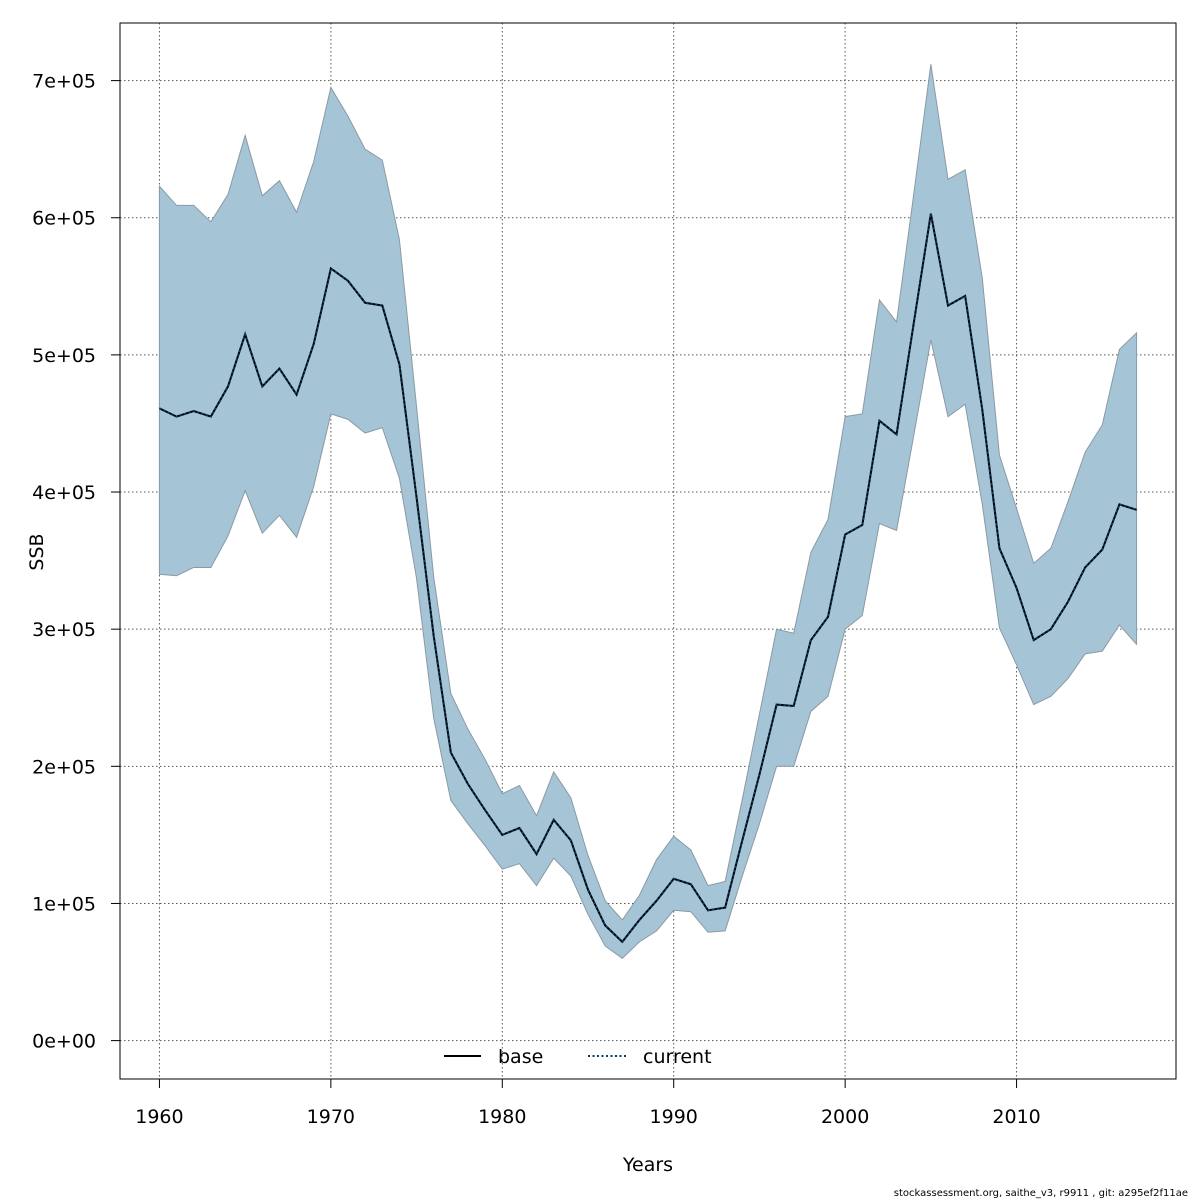  Describe the element at coordinates (76, 562) in the screenshot. I see `y-axis: 0e+00 1e+05 2e+05 3e+05 4e+05 5e+05 6e+05 7e+05` at that location.